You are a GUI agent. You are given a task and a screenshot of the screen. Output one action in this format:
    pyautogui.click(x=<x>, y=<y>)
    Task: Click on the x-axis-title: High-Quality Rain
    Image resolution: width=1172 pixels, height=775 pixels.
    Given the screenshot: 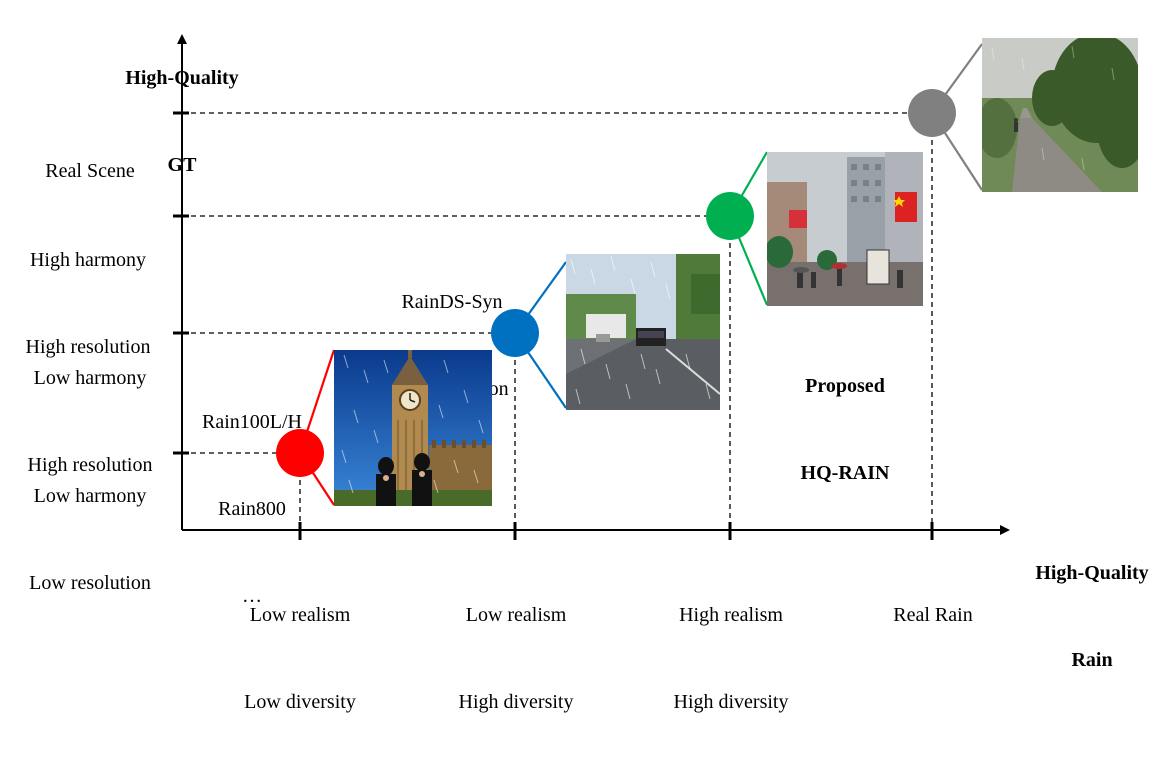 What is the action you would take?
    pyautogui.click(x=1092, y=617)
    